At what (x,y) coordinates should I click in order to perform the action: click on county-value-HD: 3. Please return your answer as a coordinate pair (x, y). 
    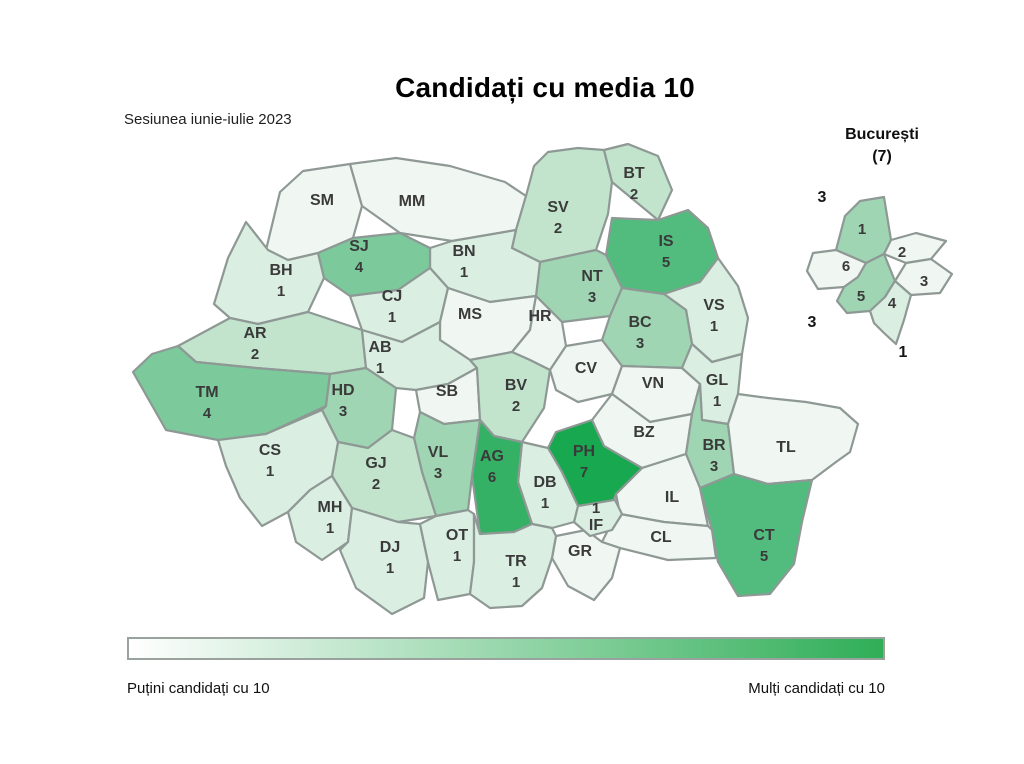
    Looking at the image, I should click on (343, 411).